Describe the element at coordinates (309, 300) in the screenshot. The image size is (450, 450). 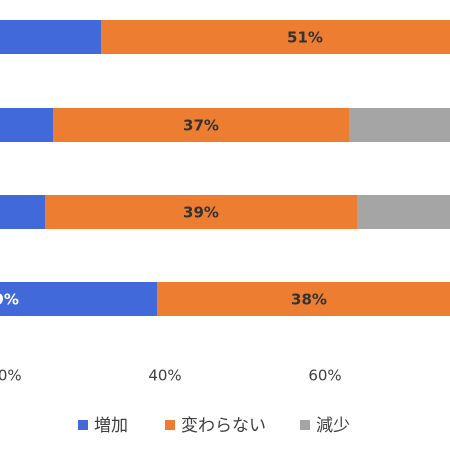
I see `data-label: 38%` at that location.